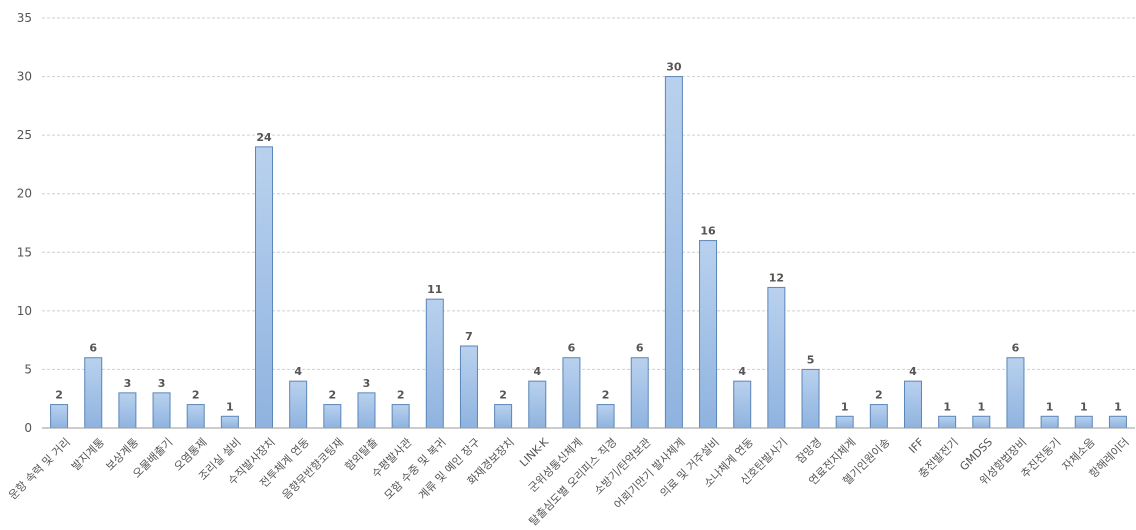 Image resolution: width=1136 pixels, height=530 pixels. I want to click on x-category-label: 의료 및 거주설비, so click(690, 468).